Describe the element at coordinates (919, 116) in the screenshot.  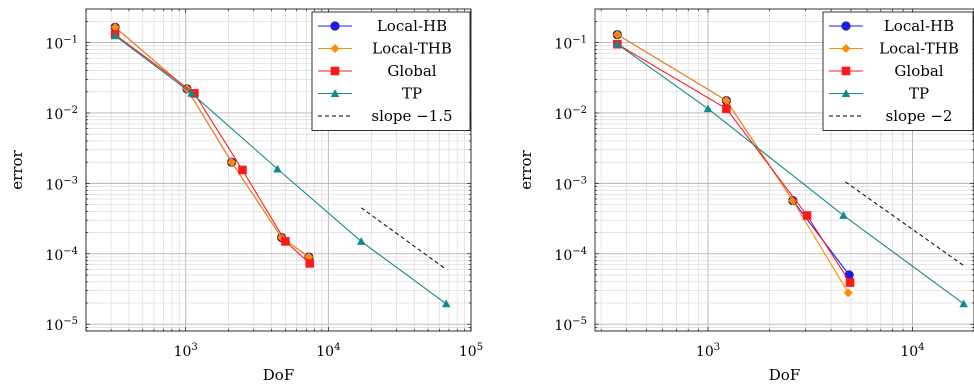
I see `legend-label: slope −2` at that location.